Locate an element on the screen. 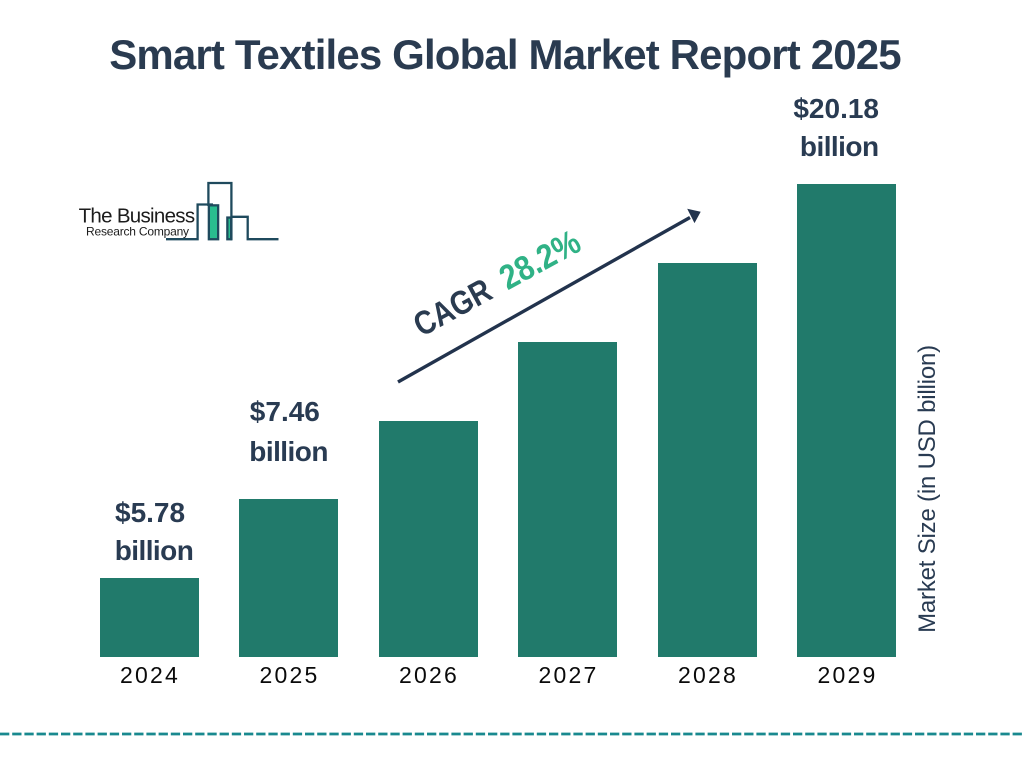  svg-text: 28.2% is located at coordinates (540, 260).